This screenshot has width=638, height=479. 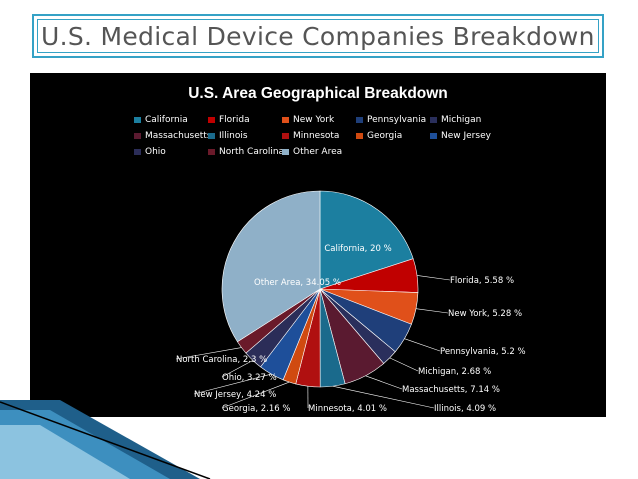 What do you see at coordinates (318, 152) in the screenshot?
I see `legend-label: Other Area` at bounding box center [318, 152].